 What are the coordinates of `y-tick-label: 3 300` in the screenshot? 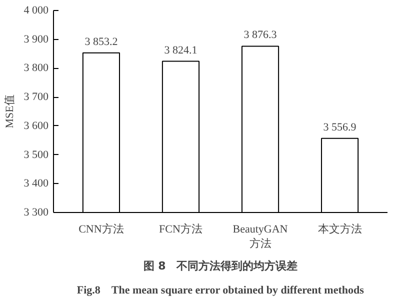 It's located at (36, 212).